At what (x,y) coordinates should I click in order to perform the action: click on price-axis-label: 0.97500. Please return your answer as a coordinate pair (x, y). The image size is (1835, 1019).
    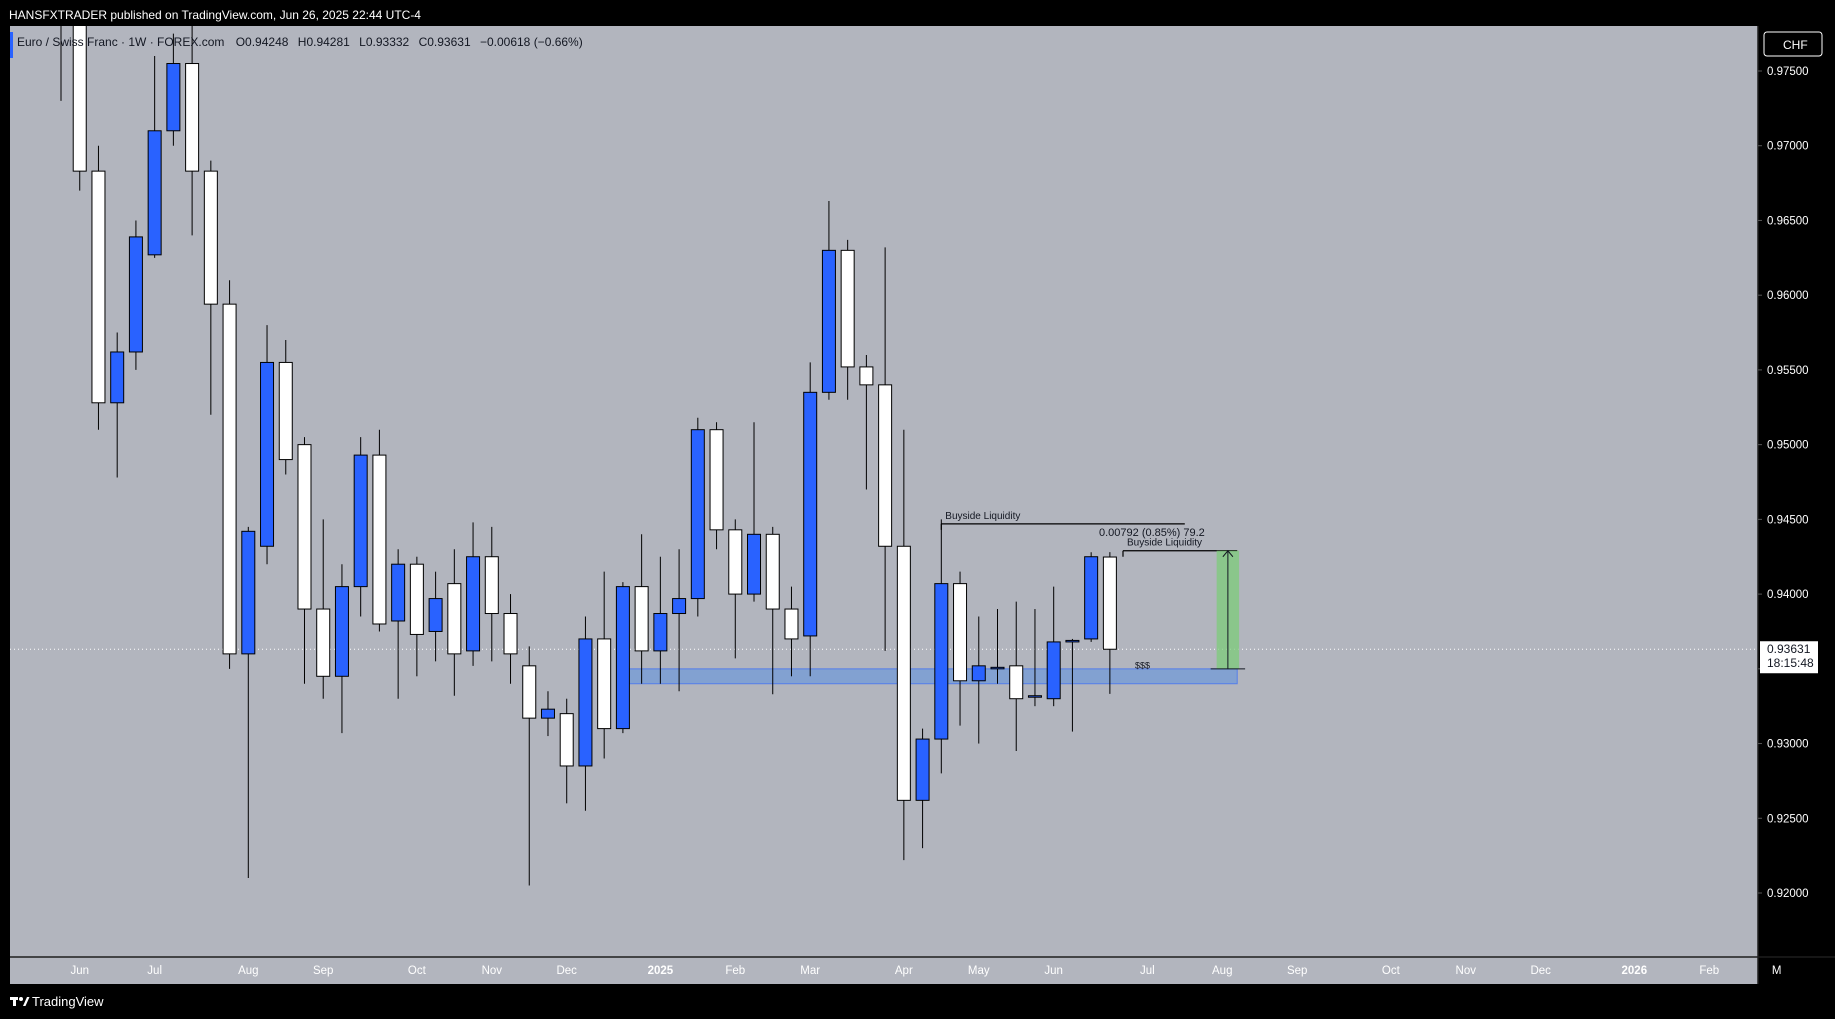
    Looking at the image, I should click on (1788, 72).